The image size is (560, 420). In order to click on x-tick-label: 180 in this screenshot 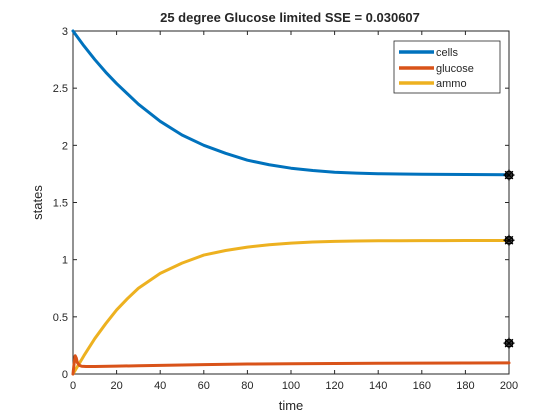, I will do `click(465, 386)`.